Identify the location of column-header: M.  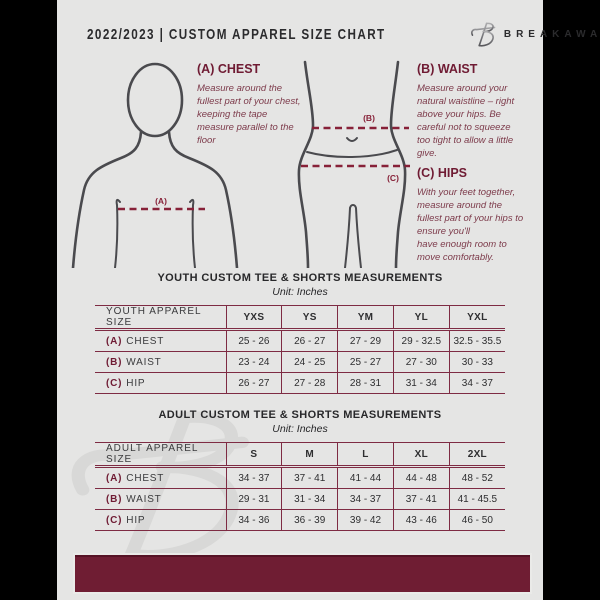
(309, 455).